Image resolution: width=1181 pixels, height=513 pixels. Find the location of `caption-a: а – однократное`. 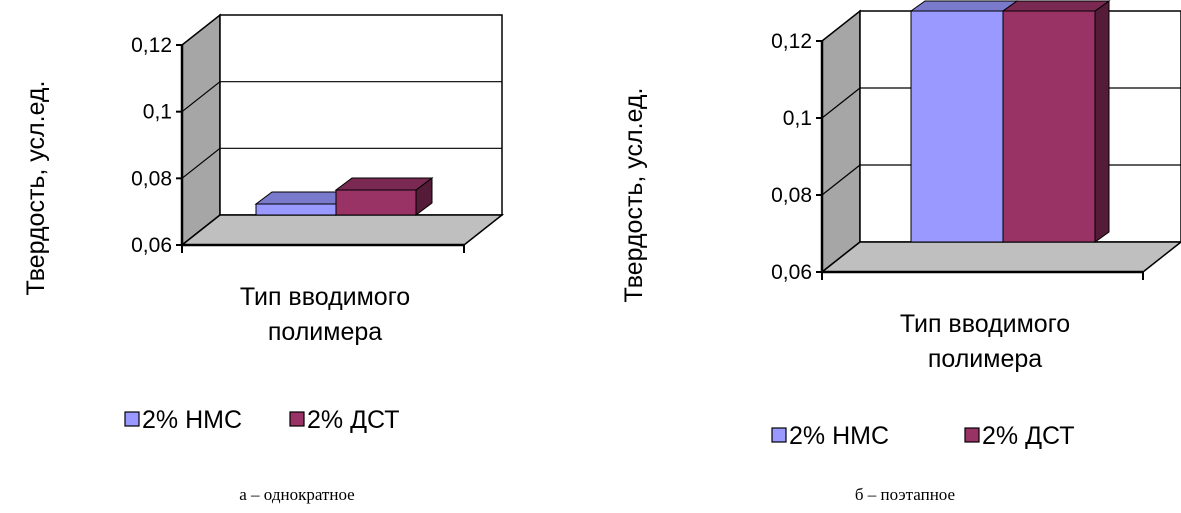

caption-a: а – однократное is located at coordinates (296, 494).